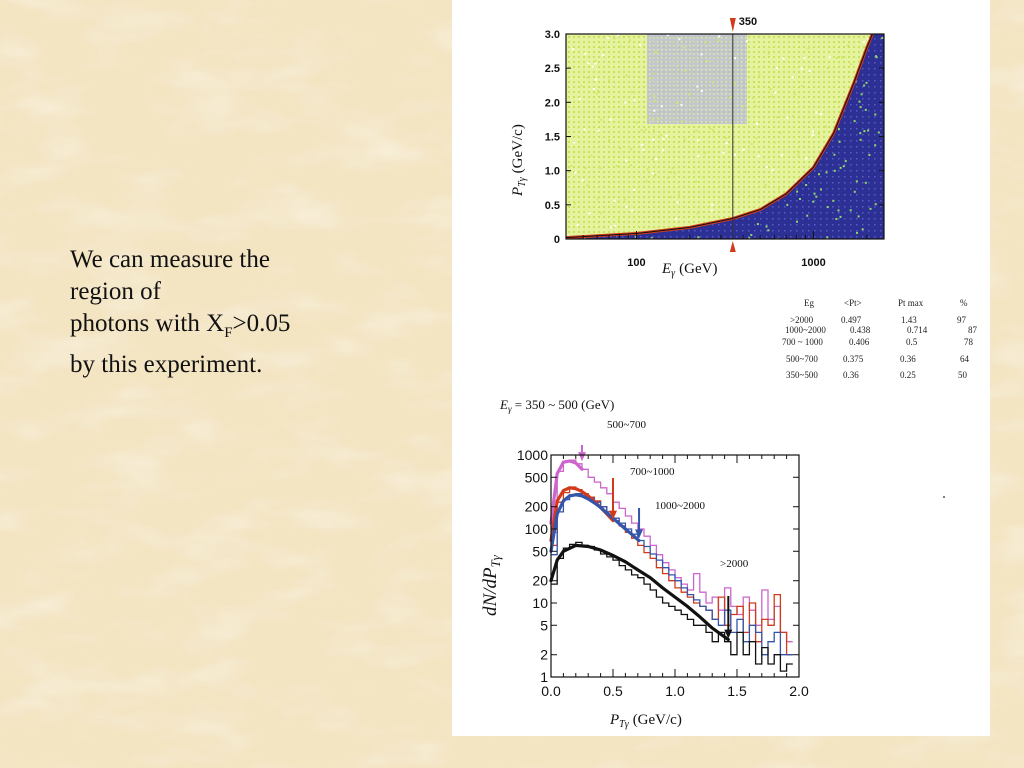 The image size is (1024, 768). What do you see at coordinates (495, 560) in the screenshot?
I see `spectrum-y-label-sub: Tγ` at bounding box center [495, 560].